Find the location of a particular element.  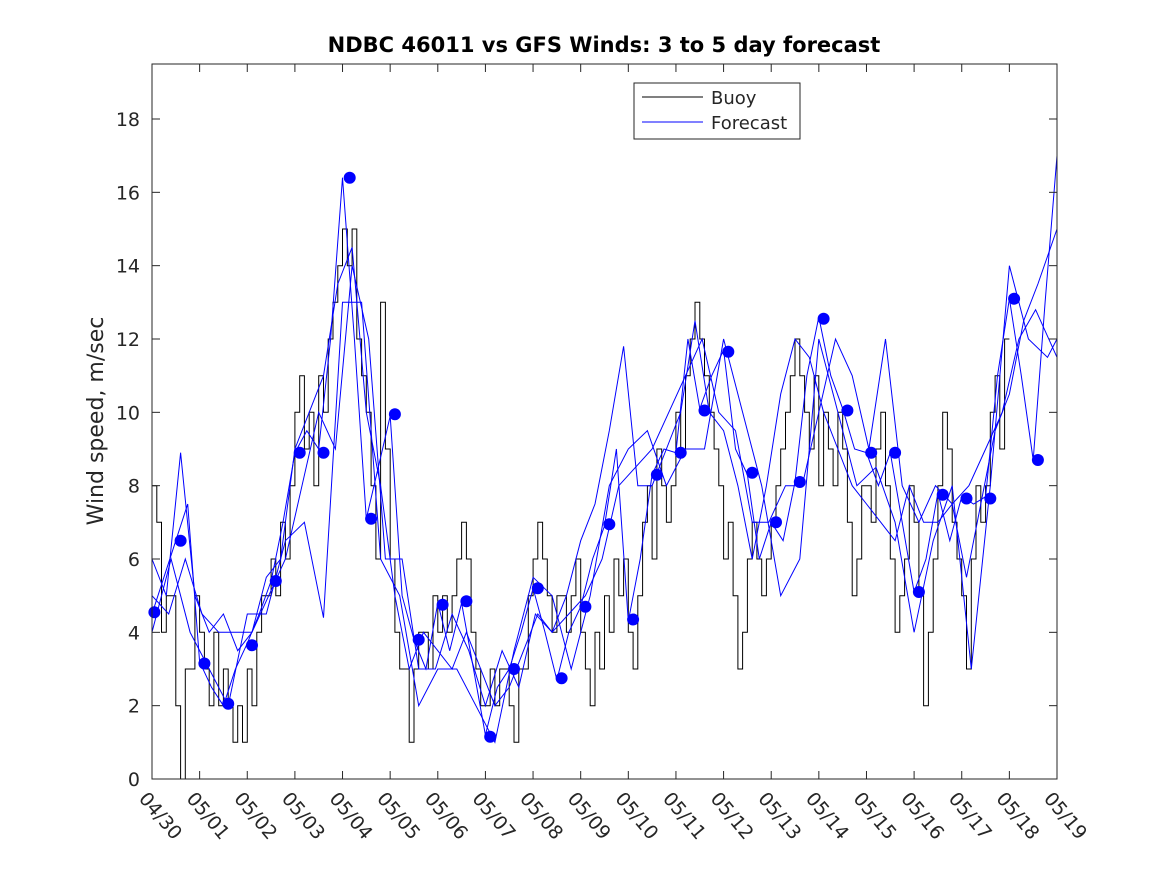

x-tick-label: 04/30 is located at coordinates (160, 816).